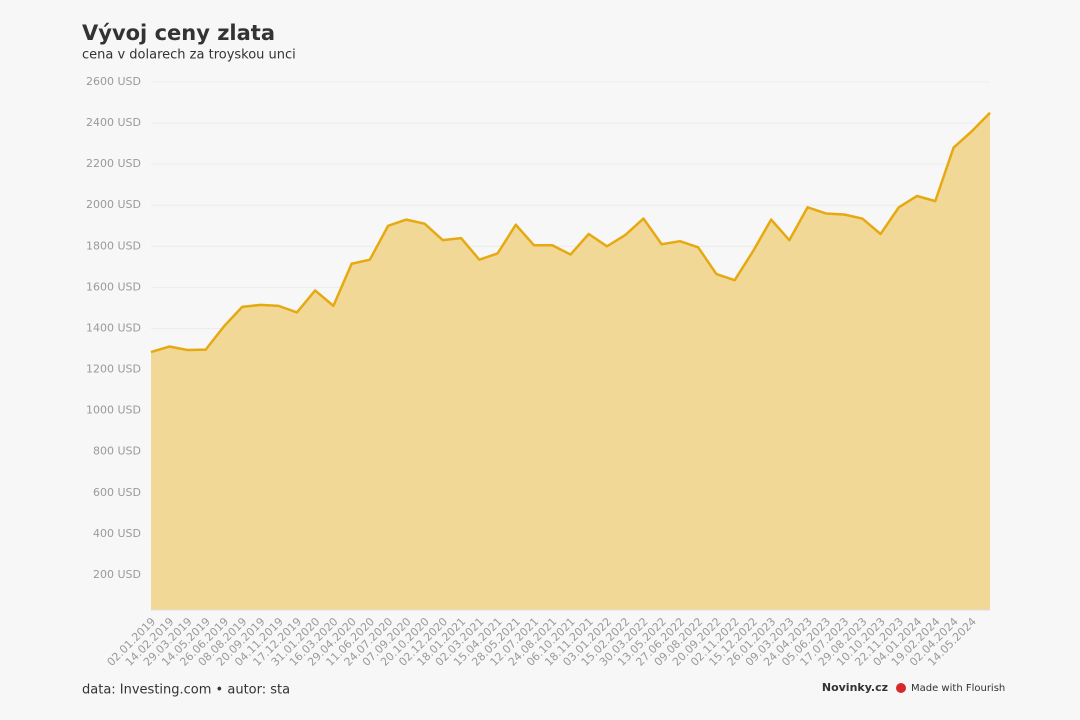 The image size is (1080, 720). Describe the element at coordinates (855, 687) in the screenshot. I see `brand: Novinky.cz` at that location.